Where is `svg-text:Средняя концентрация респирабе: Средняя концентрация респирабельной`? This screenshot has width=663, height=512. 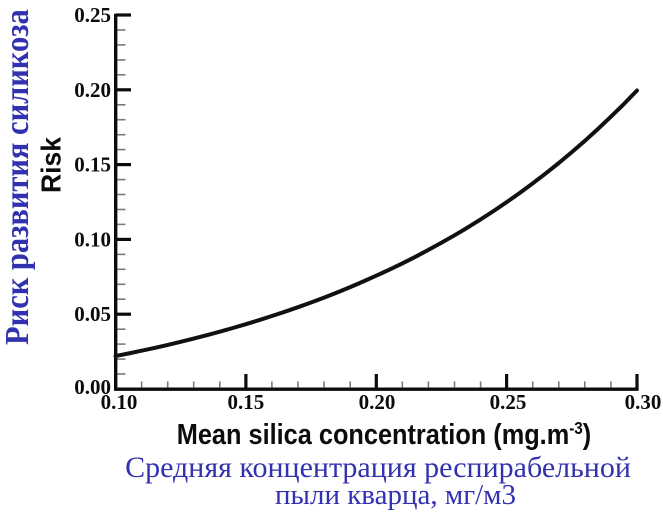 svg-text:Средняя концентрация респирабе: Средняя концентрация респирабельной is located at coordinates (378, 467).